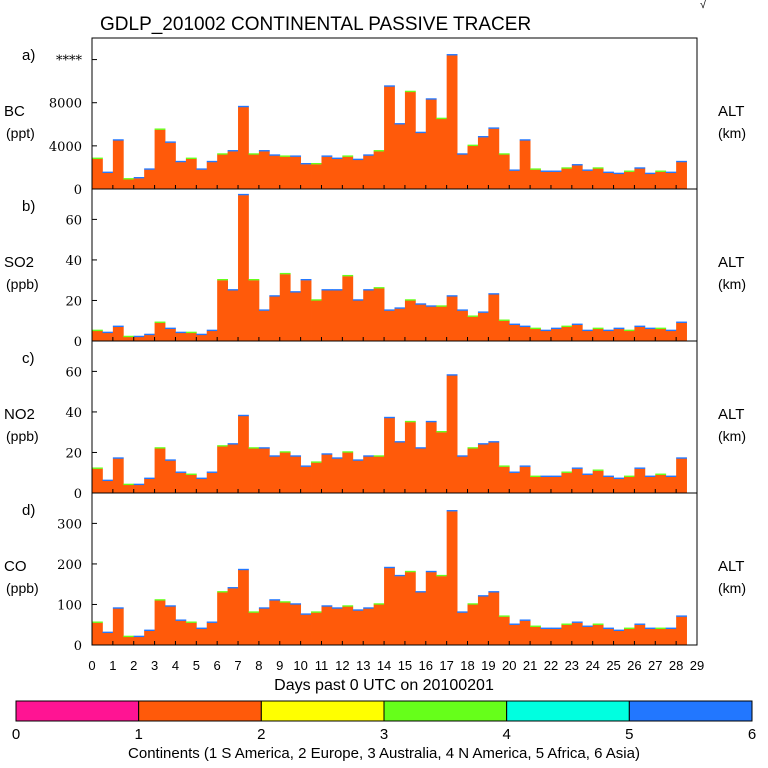 The width and height of the screenshot is (768, 768). Describe the element at coordinates (73, 261) in the screenshot. I see `y-tick-label: 40` at that location.